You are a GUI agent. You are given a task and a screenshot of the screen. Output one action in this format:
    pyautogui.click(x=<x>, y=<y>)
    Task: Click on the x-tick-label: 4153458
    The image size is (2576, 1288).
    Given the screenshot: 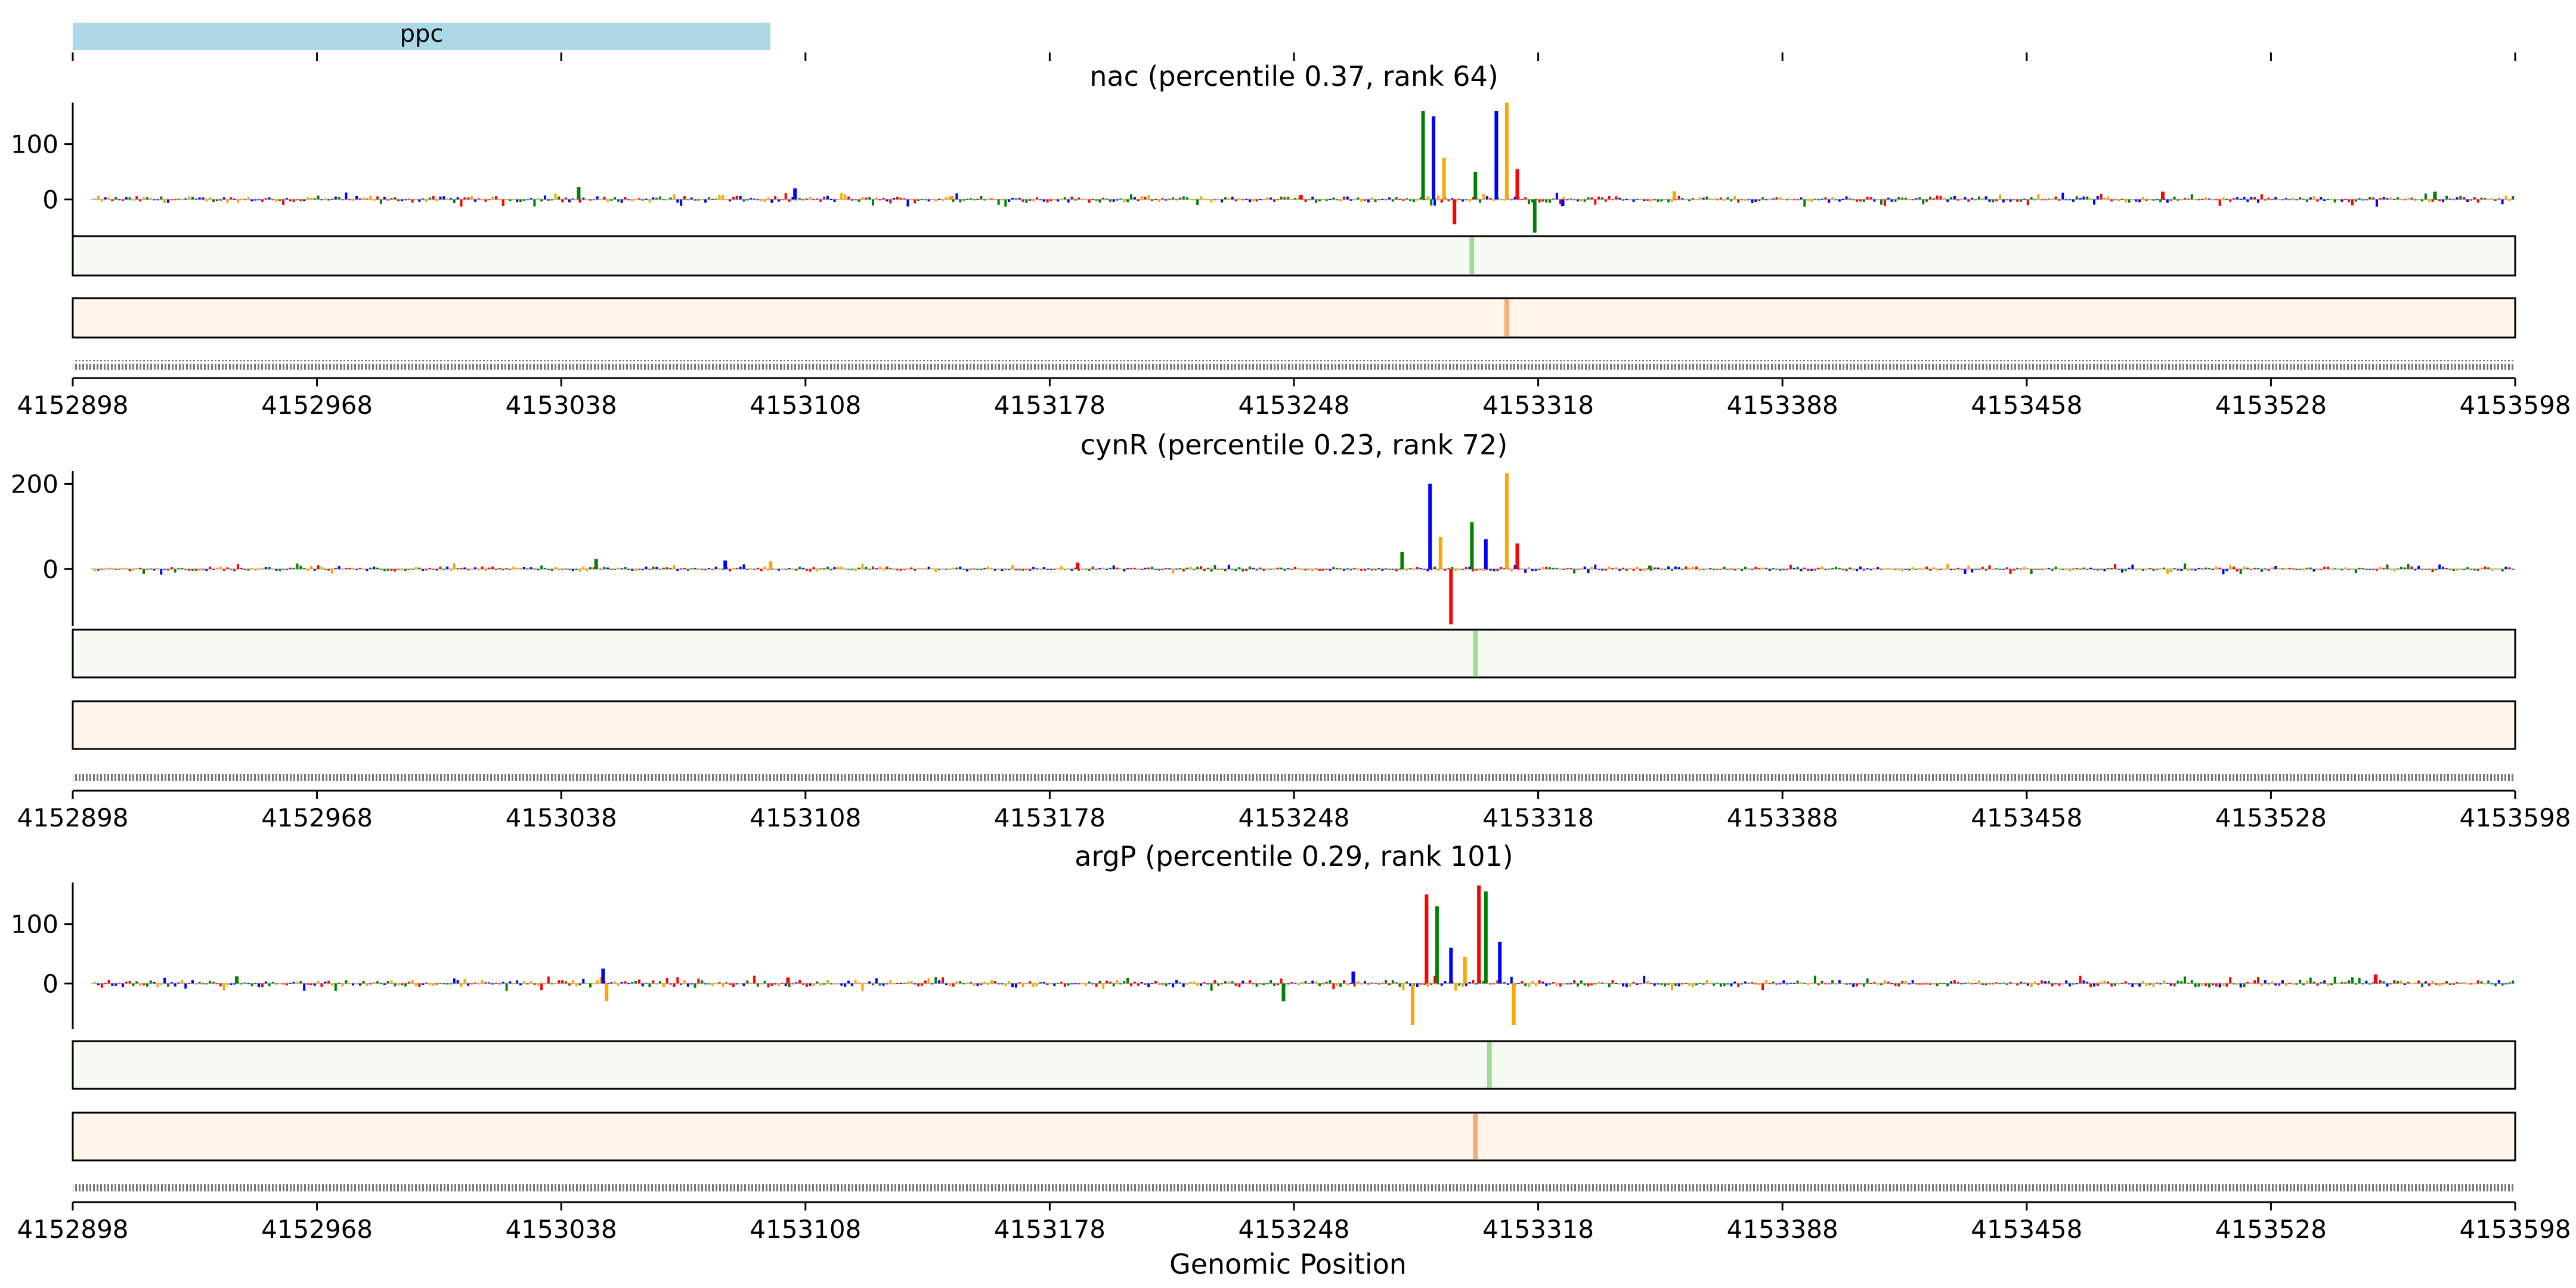 What is the action you would take?
    pyautogui.click(x=2027, y=817)
    